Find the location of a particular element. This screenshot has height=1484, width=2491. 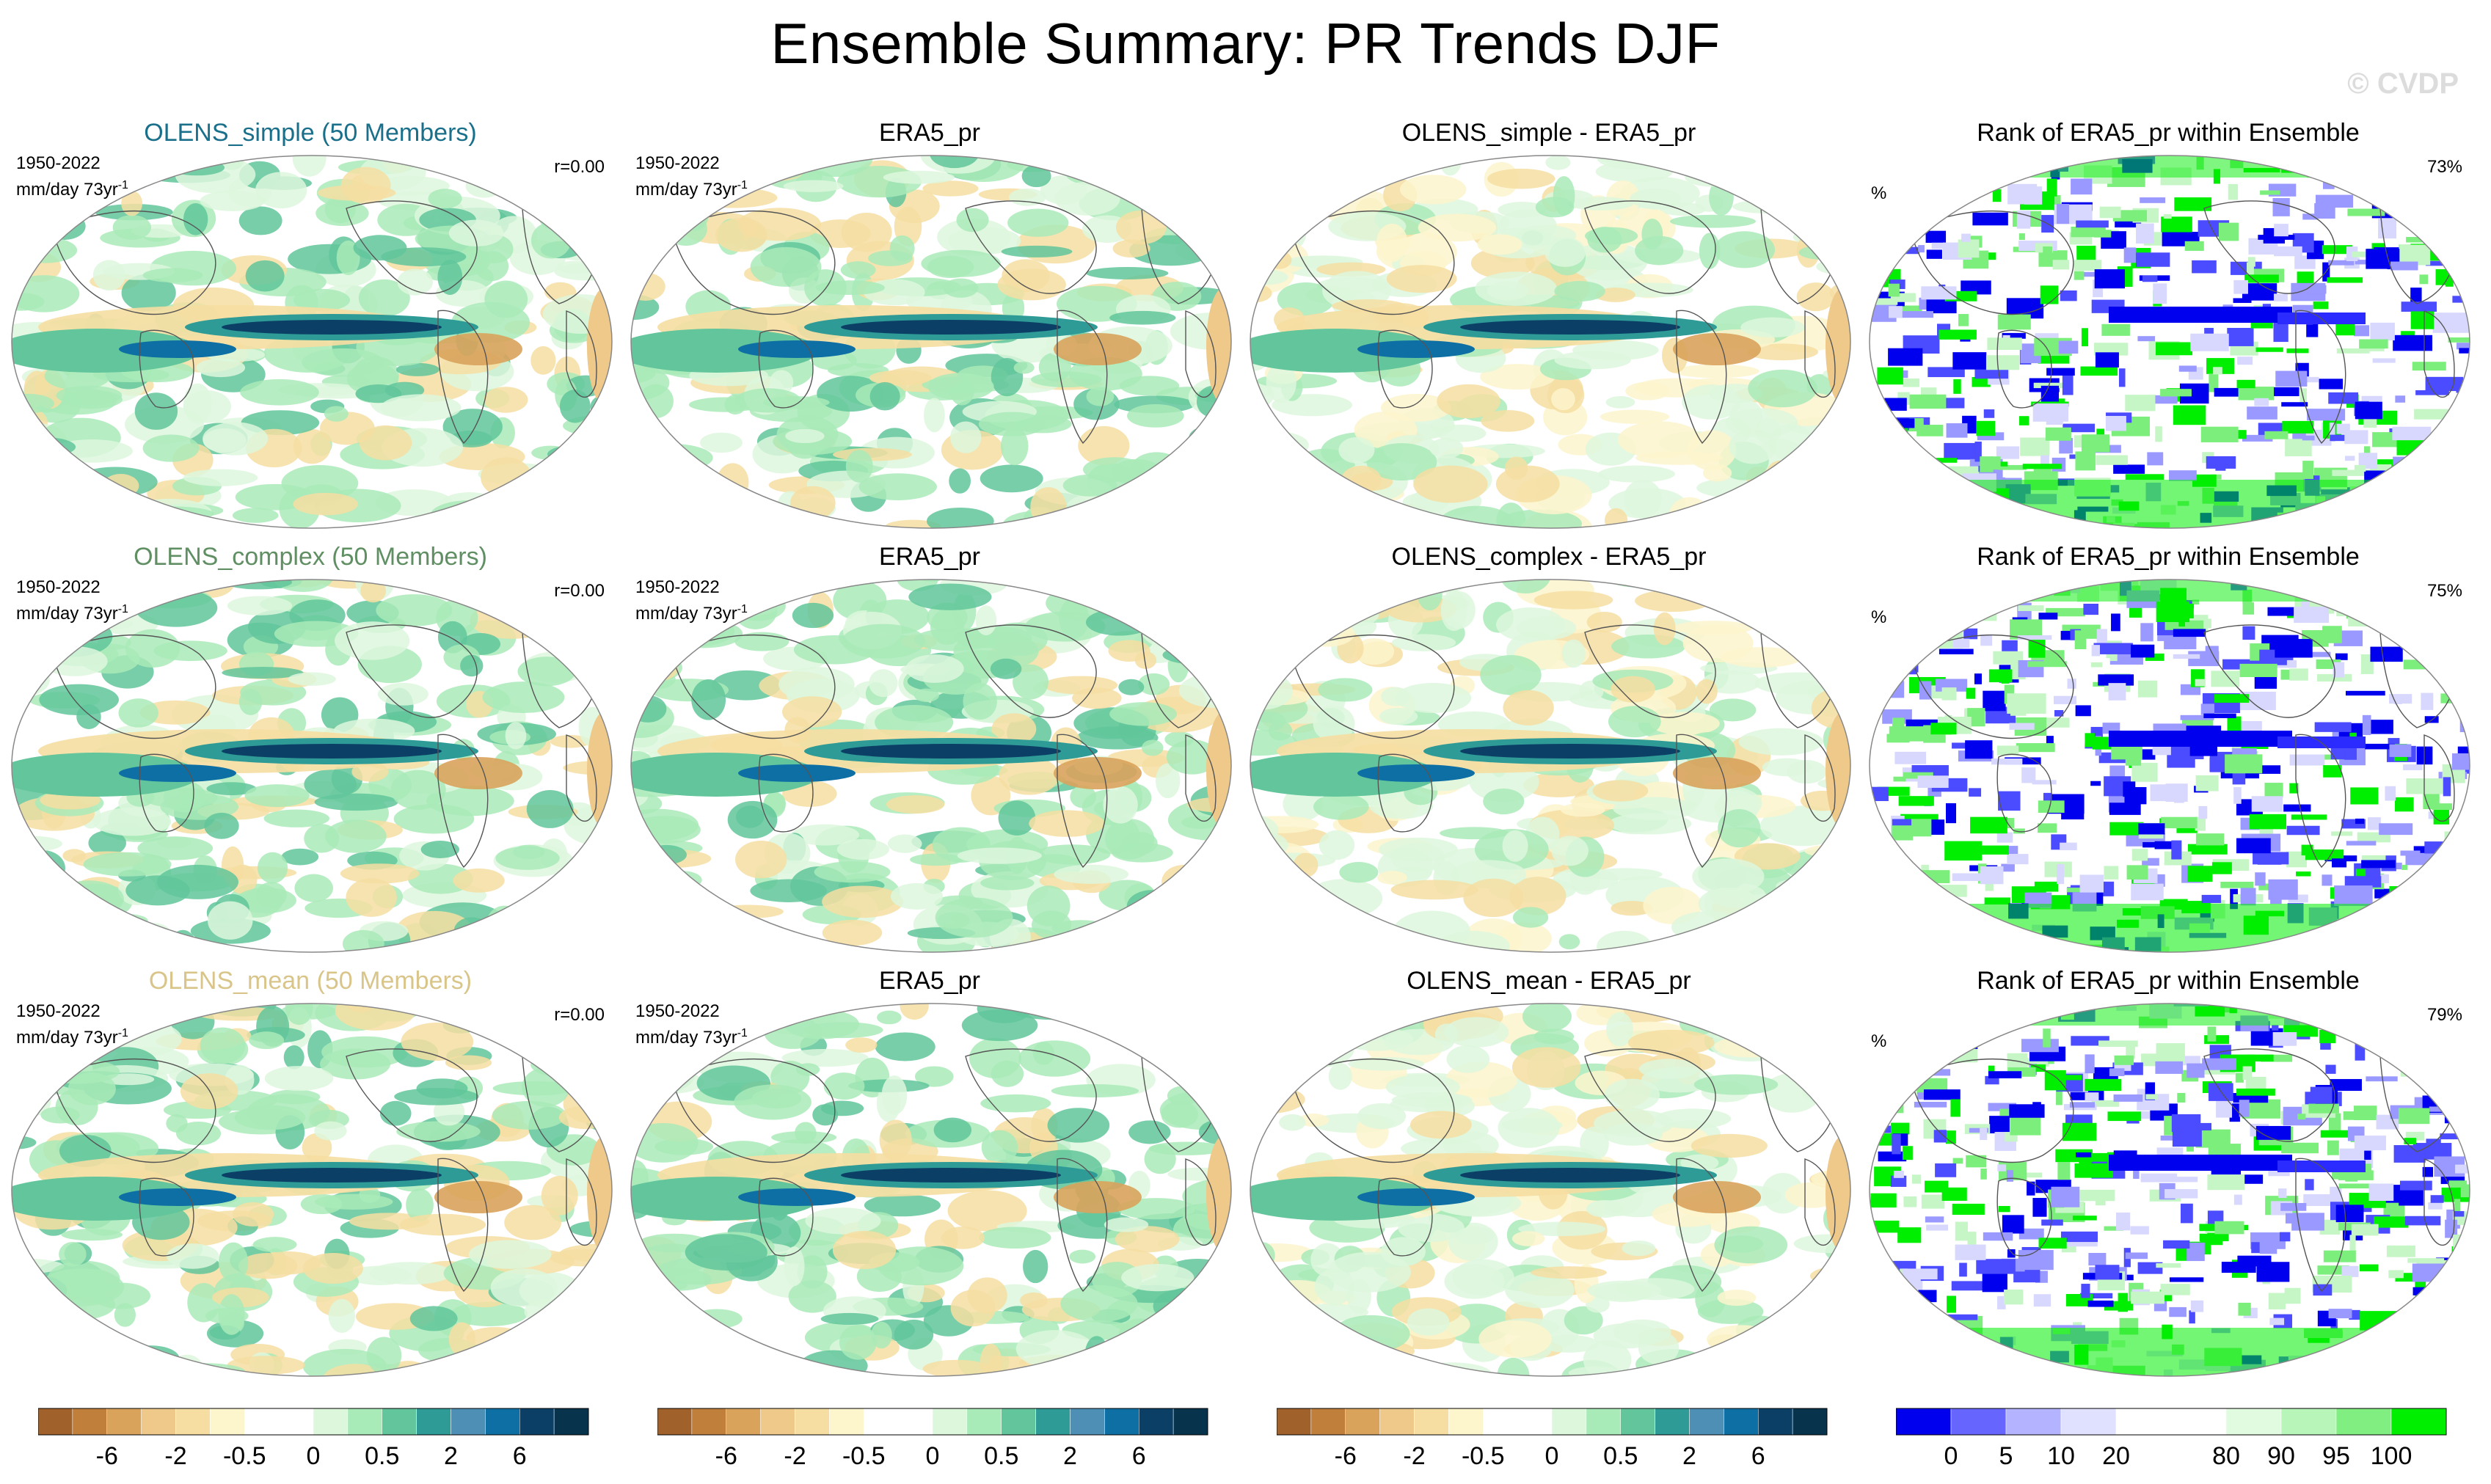

rank-percent-label: 79% is located at coordinates (2444, 1015).